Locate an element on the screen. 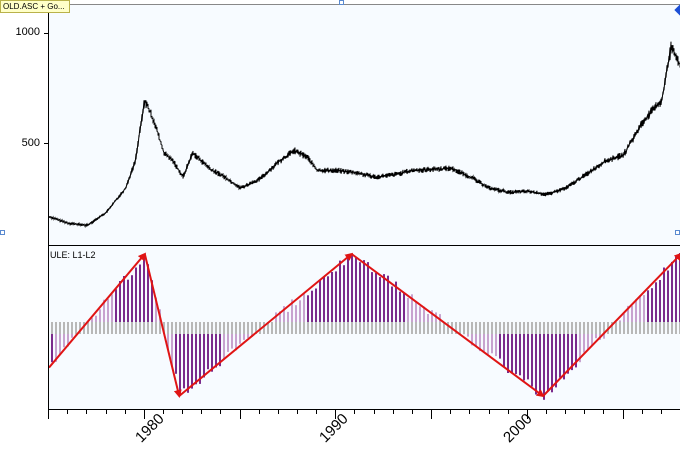  x-axis: 1980 1990 2000 is located at coordinates (364, 436).